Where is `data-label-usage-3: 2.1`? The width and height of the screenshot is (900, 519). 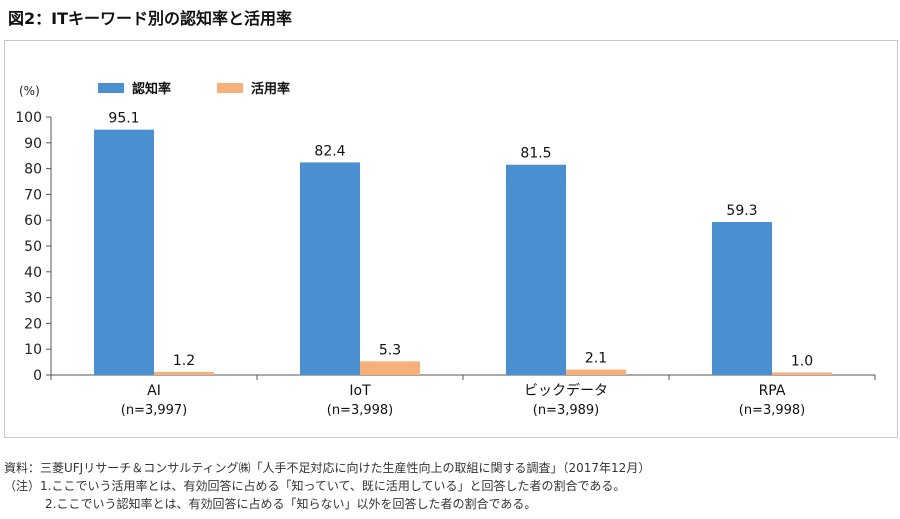 data-label-usage-3: 2.1 is located at coordinates (596, 359).